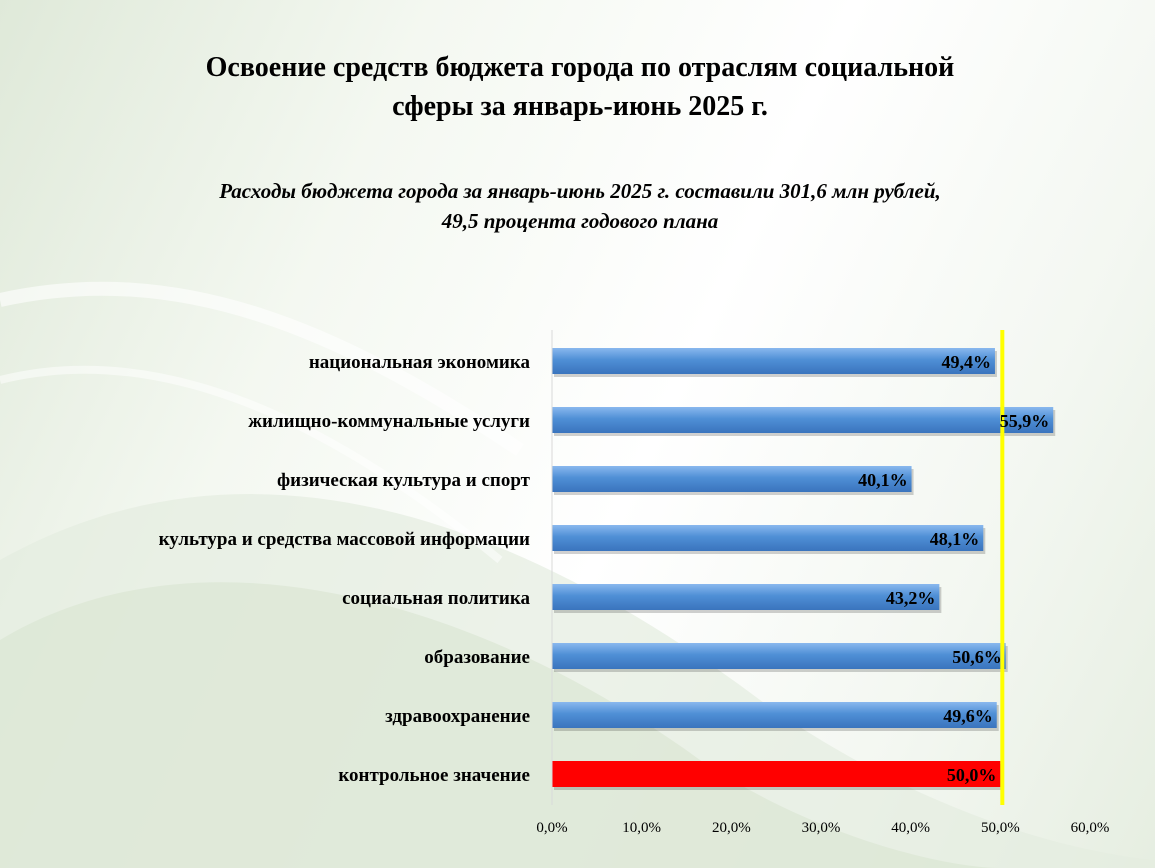 This screenshot has height=868, width=1155. I want to click on category-label: образование, so click(477, 657).